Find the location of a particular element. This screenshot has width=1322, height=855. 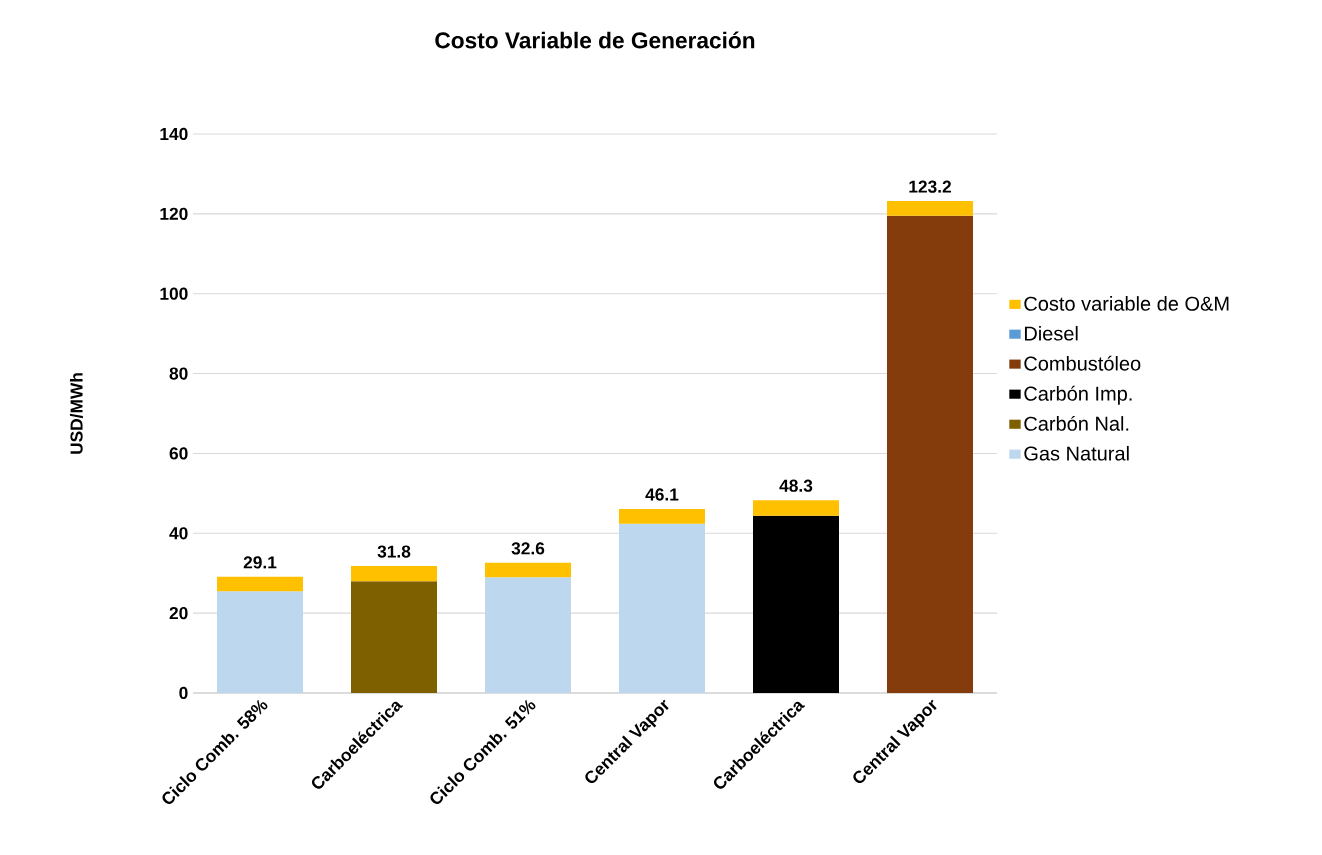

y-tick-label: 40 is located at coordinates (178, 533).